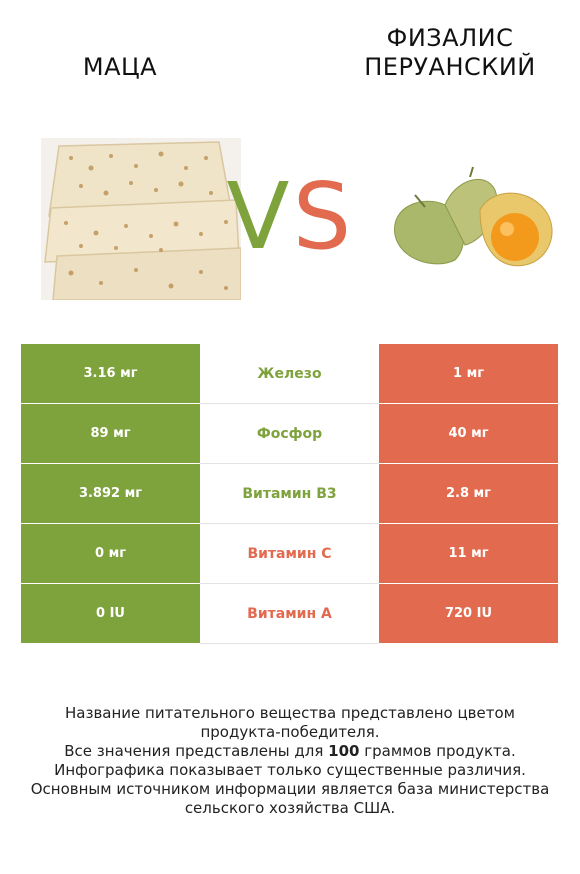 Image resolution: width=580 pixels, height=874 pixels. Describe the element at coordinates (468, 554) in the screenshot. I see `right-value-cell: 11 мг` at that location.